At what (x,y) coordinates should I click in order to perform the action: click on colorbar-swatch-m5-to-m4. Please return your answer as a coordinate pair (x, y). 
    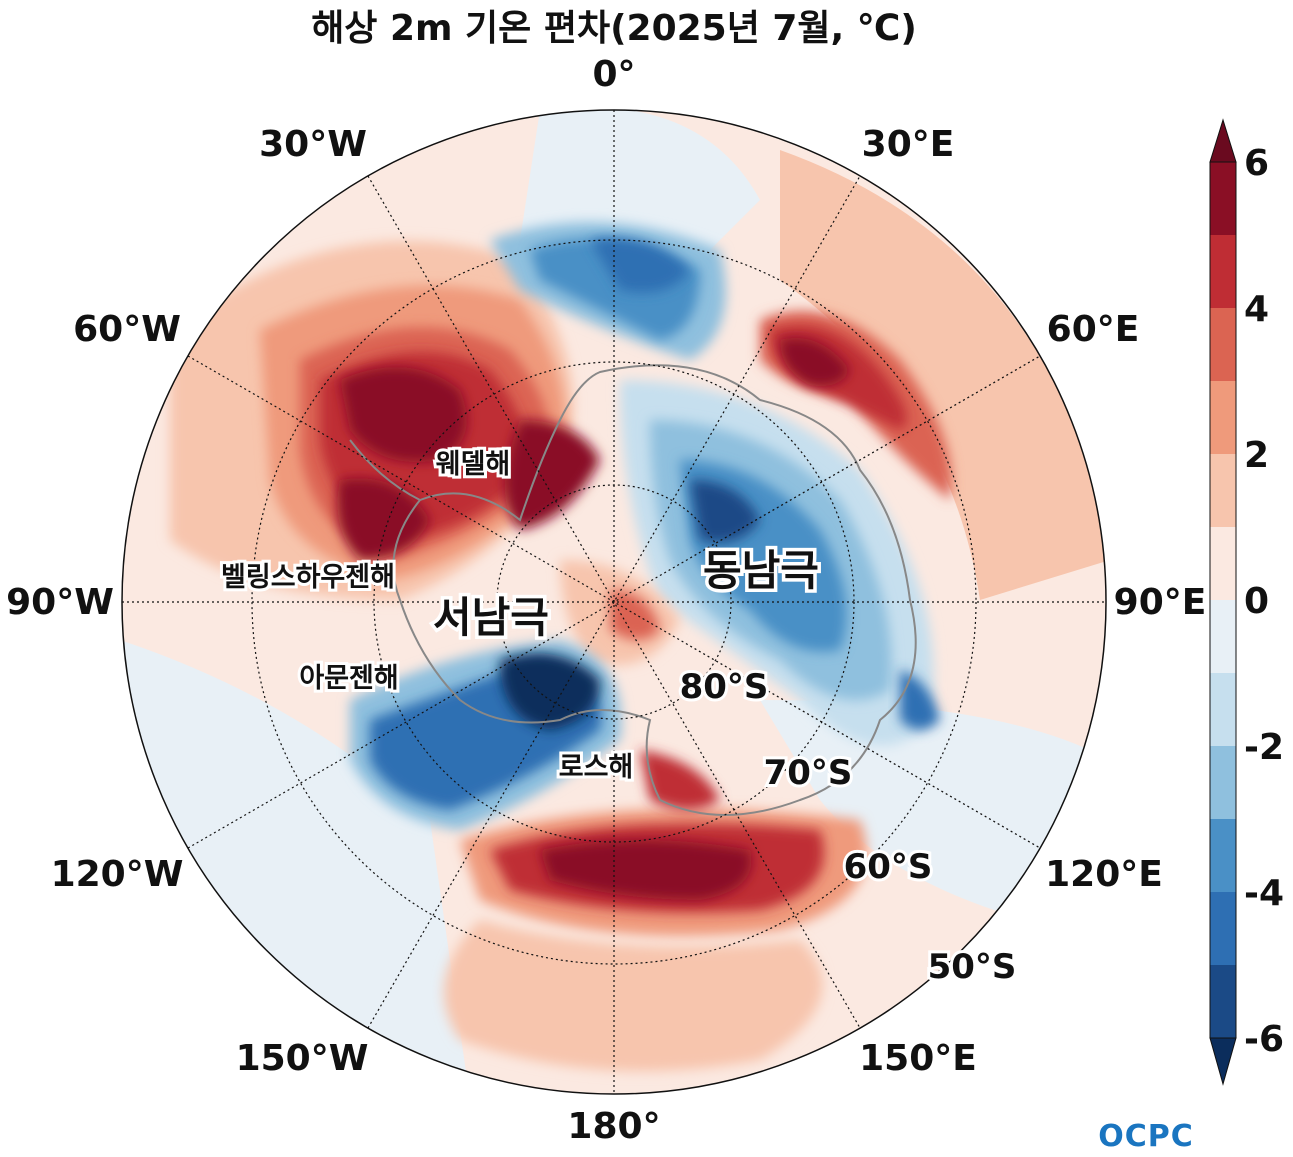
    Looking at the image, I should click on (1223, 928).